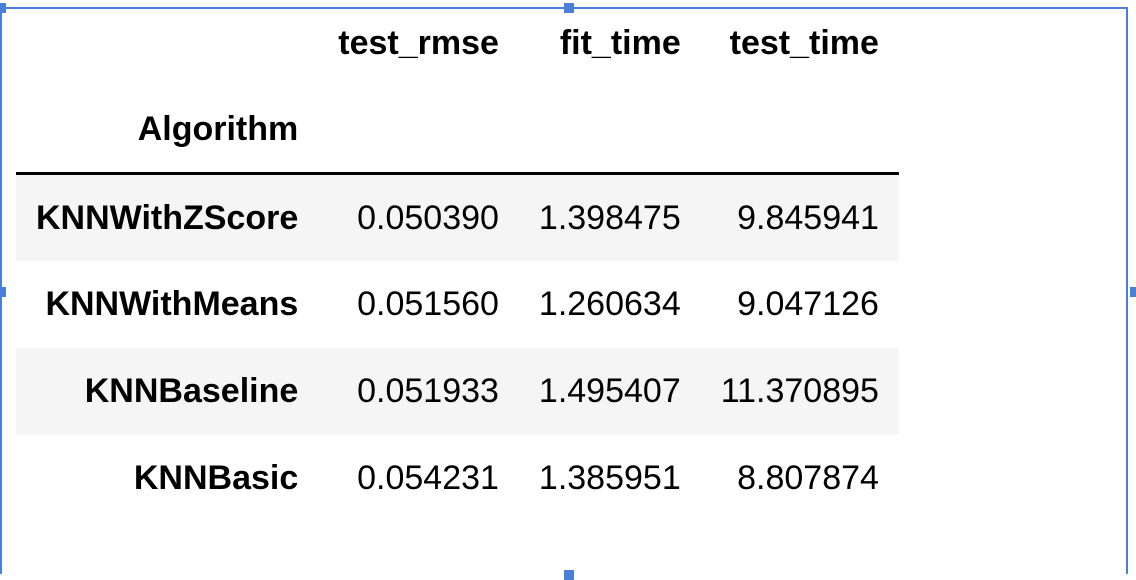 Image resolution: width=1136 pixels, height=580 pixels. Describe the element at coordinates (620, 43) in the screenshot. I see `column-header-fit-time: fit_time` at that location.